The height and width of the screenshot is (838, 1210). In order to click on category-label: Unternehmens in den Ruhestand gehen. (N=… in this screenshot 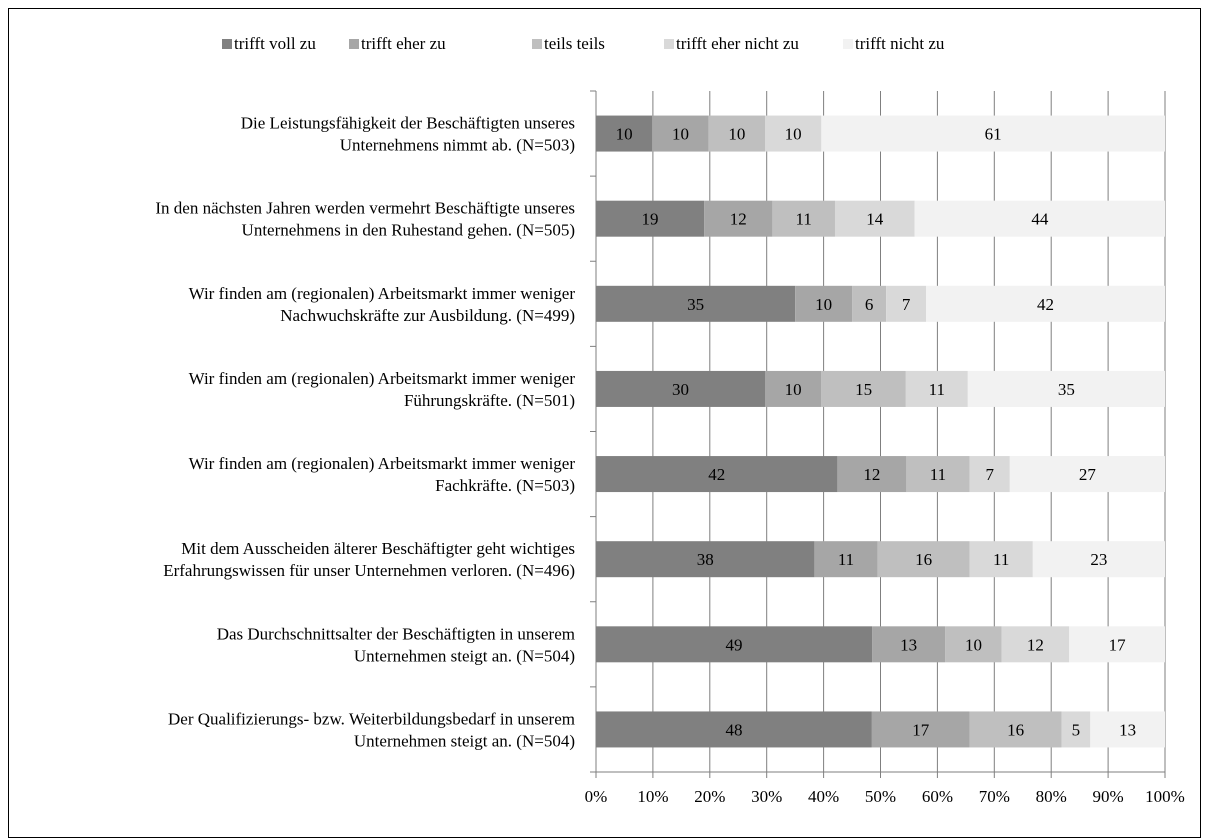, I will do `click(408, 230)`.